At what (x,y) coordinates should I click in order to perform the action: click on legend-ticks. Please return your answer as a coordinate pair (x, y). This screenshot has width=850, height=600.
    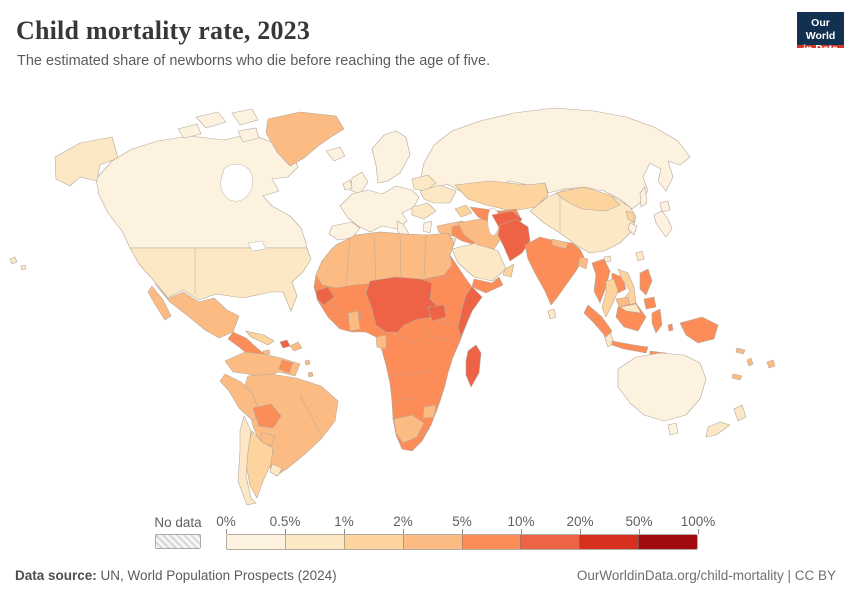
    Looking at the image, I should click on (462, 531).